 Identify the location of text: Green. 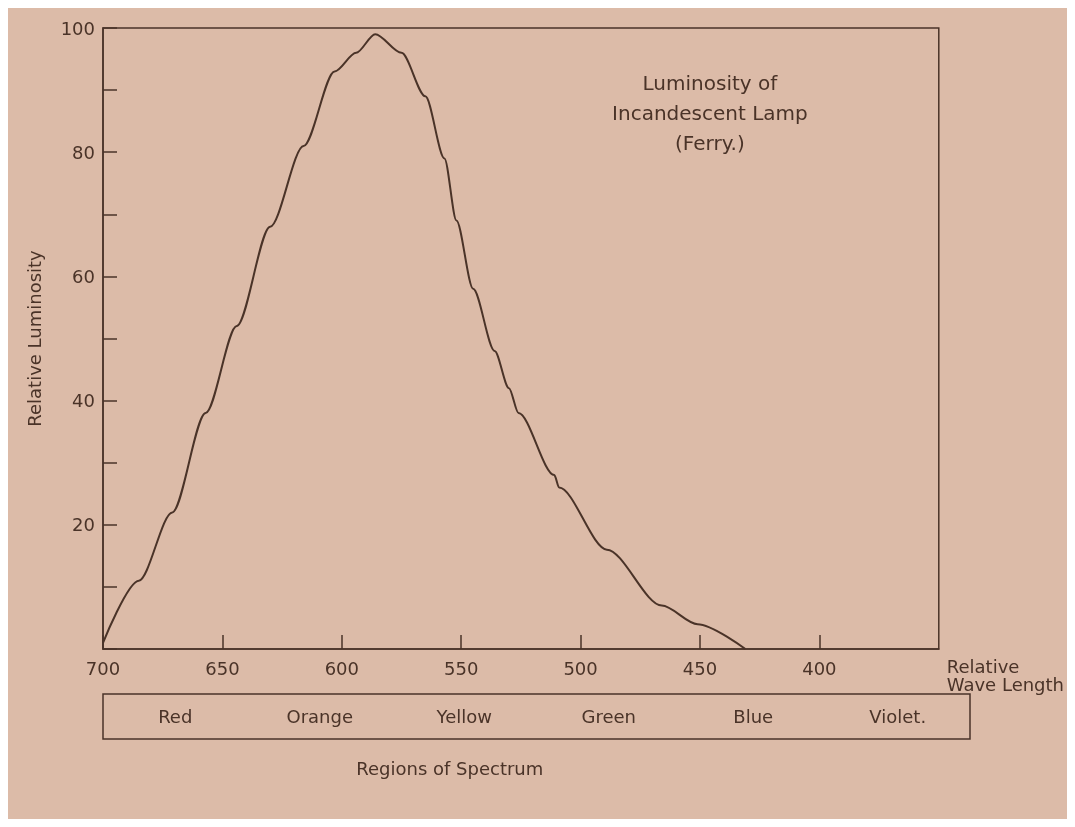
(609, 716).